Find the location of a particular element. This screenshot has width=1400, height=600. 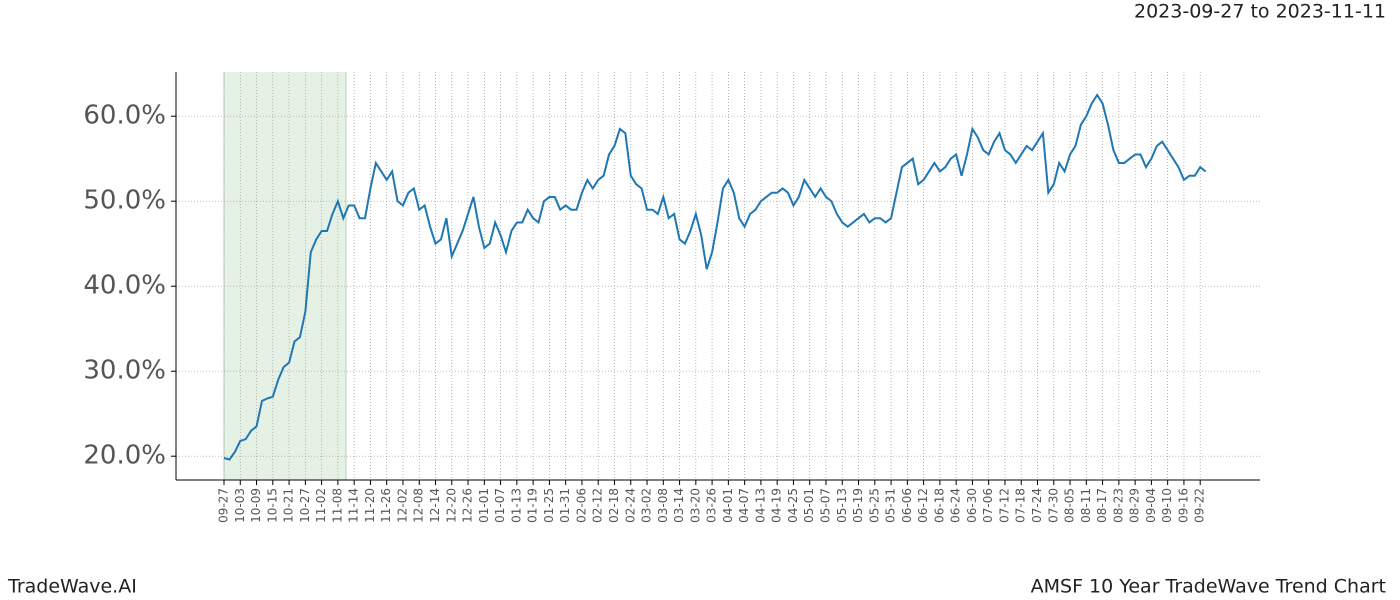

x-tick-label: 05-19 is located at coordinates (858, 505).